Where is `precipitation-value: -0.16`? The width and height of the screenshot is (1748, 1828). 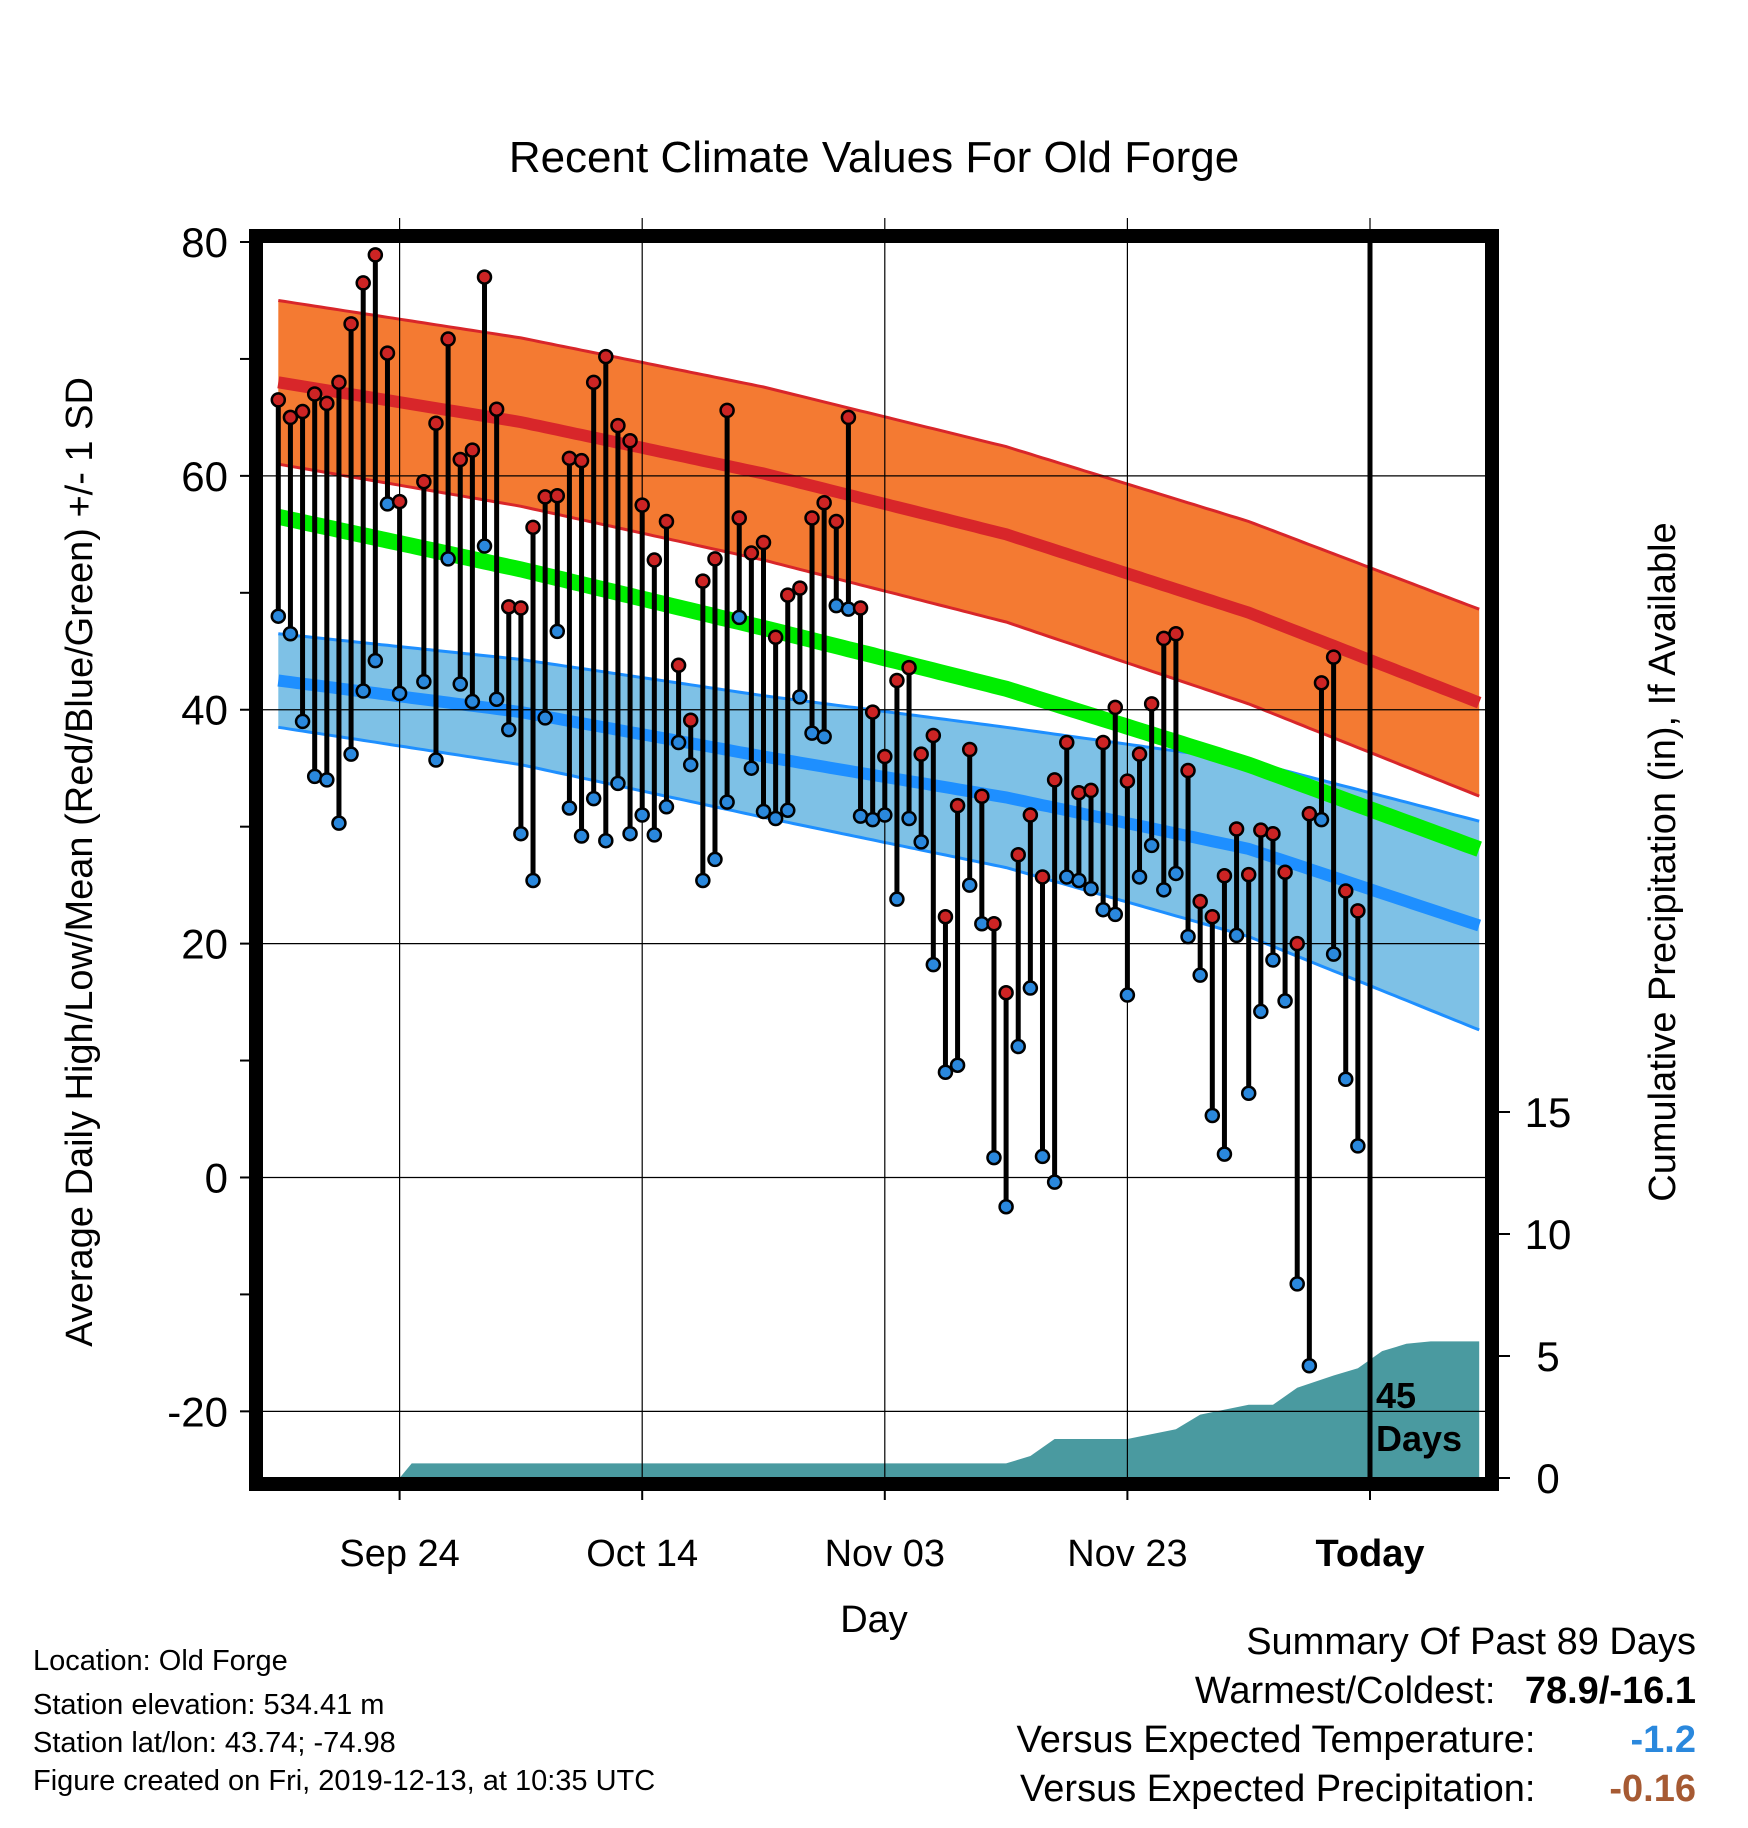 precipitation-value: -0.16 is located at coordinates (1652, 1789).